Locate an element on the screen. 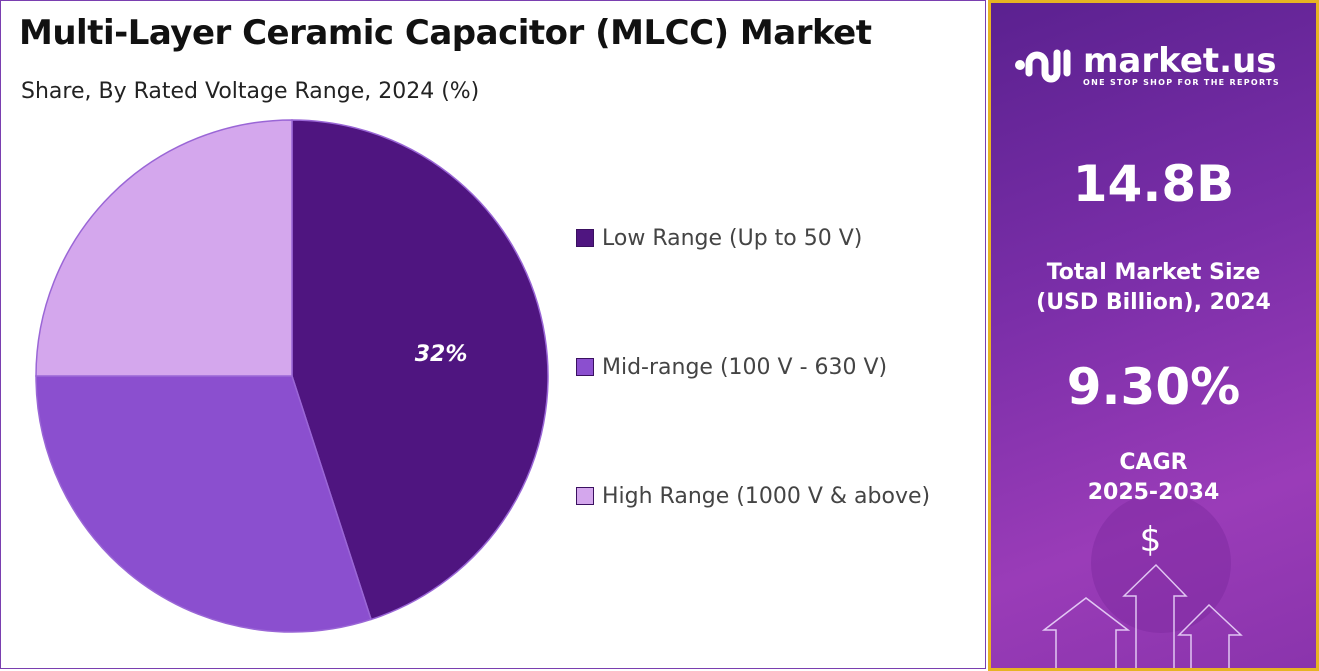  brand-tagline: ONE STOP SHOP FOR THE REPORTS is located at coordinates (1181, 82).